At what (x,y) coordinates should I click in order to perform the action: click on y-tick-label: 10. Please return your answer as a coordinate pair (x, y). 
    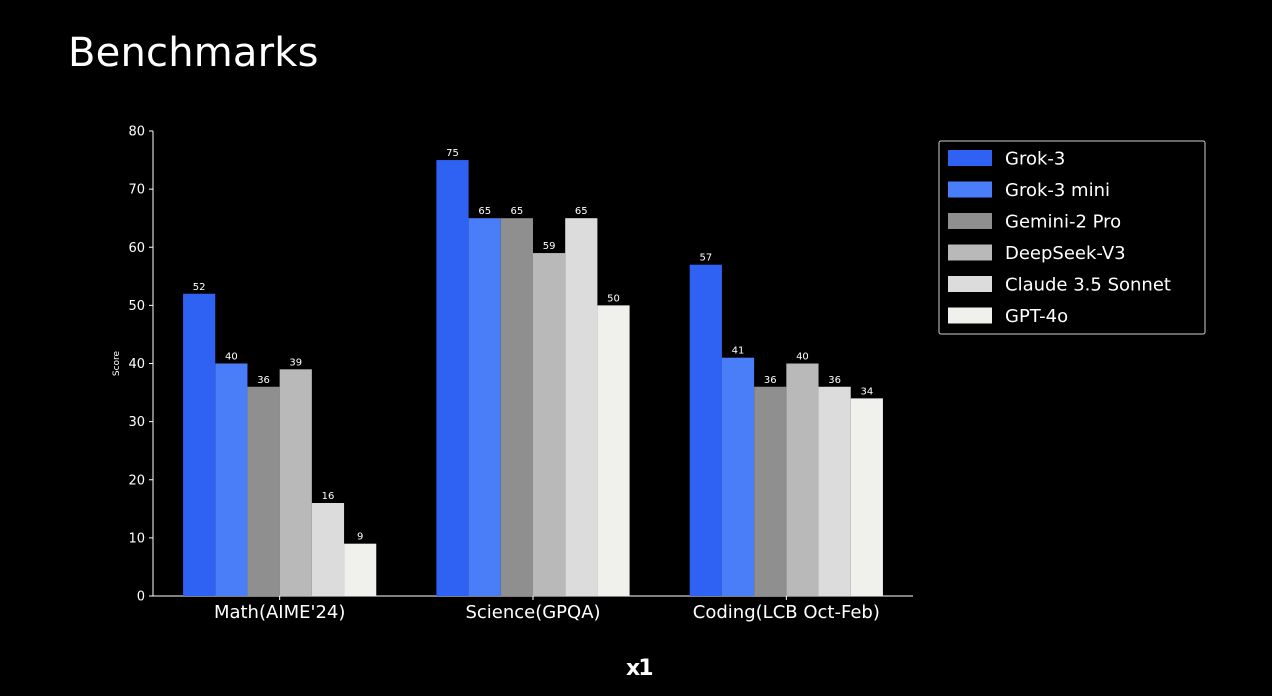
    Looking at the image, I should click on (136, 538).